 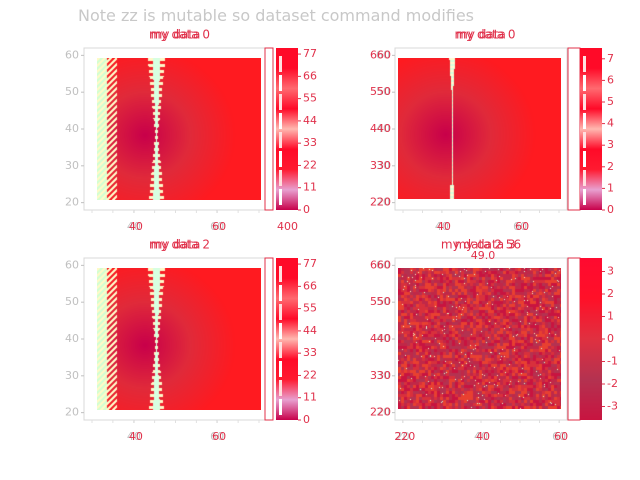 I want to click on x-tick-label-3-0: 20, so click(x=403, y=436).